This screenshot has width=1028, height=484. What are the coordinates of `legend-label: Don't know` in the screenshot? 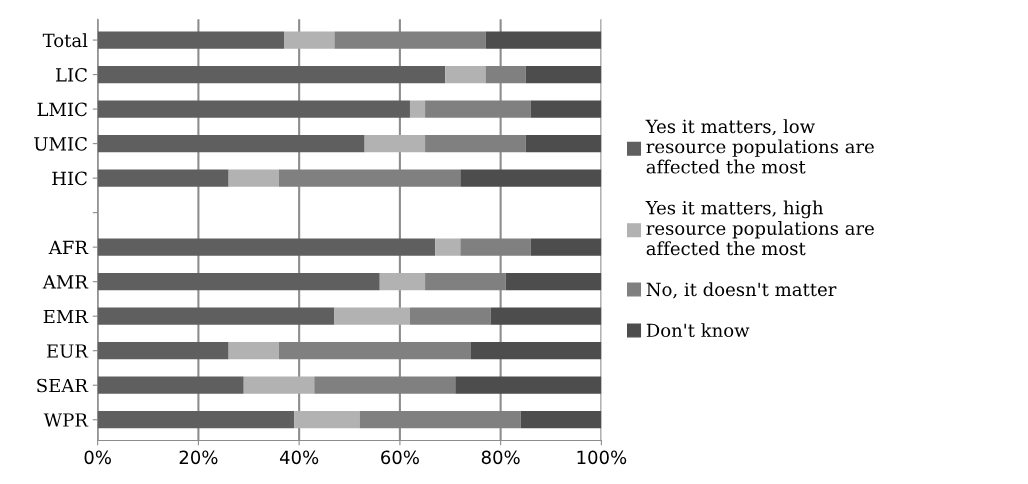 It's located at (698, 330).